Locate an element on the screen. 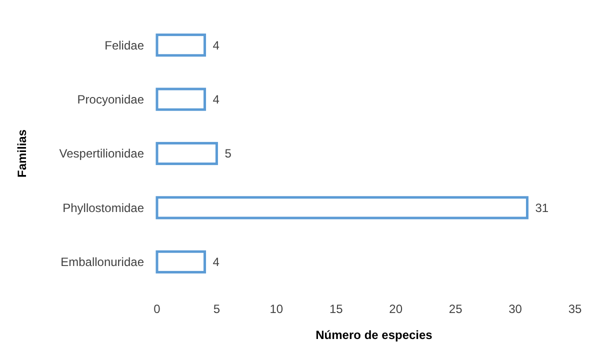 The height and width of the screenshot is (359, 600). x-tick-label: 0 is located at coordinates (157, 309).